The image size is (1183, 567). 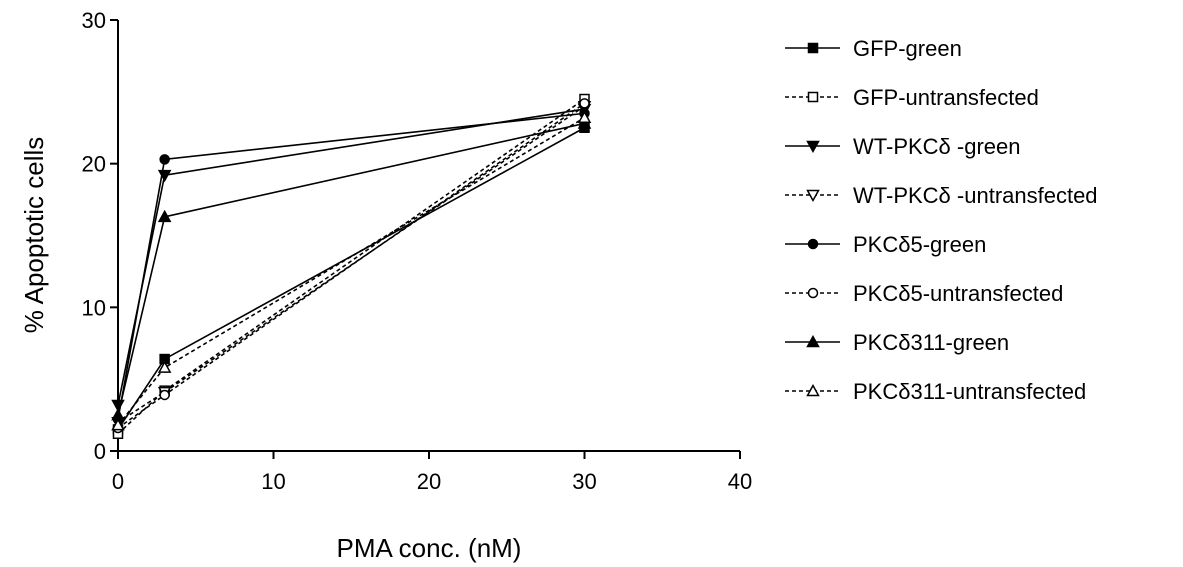 I want to click on legend-label: PKCδ311-green, so click(x=931, y=342).